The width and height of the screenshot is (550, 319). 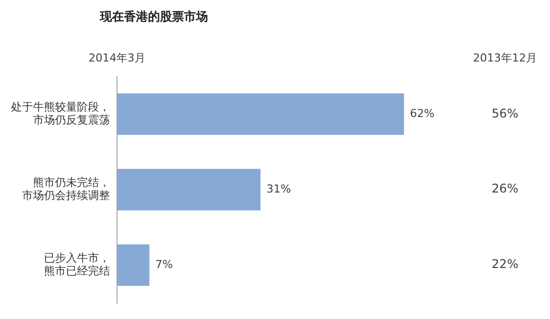 I want to click on y-tick-label: 处于牛熊较量阶段，市场仍反复震荡, so click(x=60, y=113).